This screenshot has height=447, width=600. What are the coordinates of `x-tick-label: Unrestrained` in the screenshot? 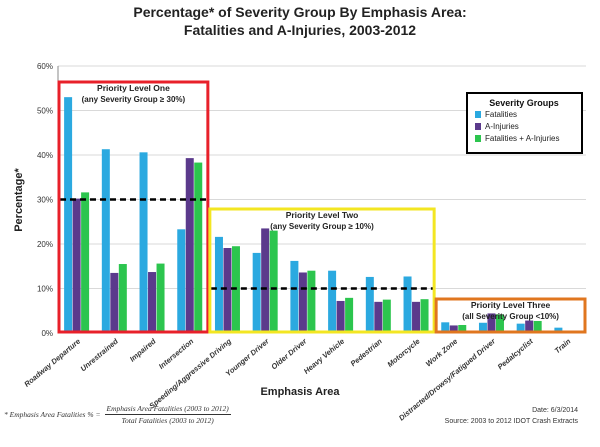 It's located at (100, 354).